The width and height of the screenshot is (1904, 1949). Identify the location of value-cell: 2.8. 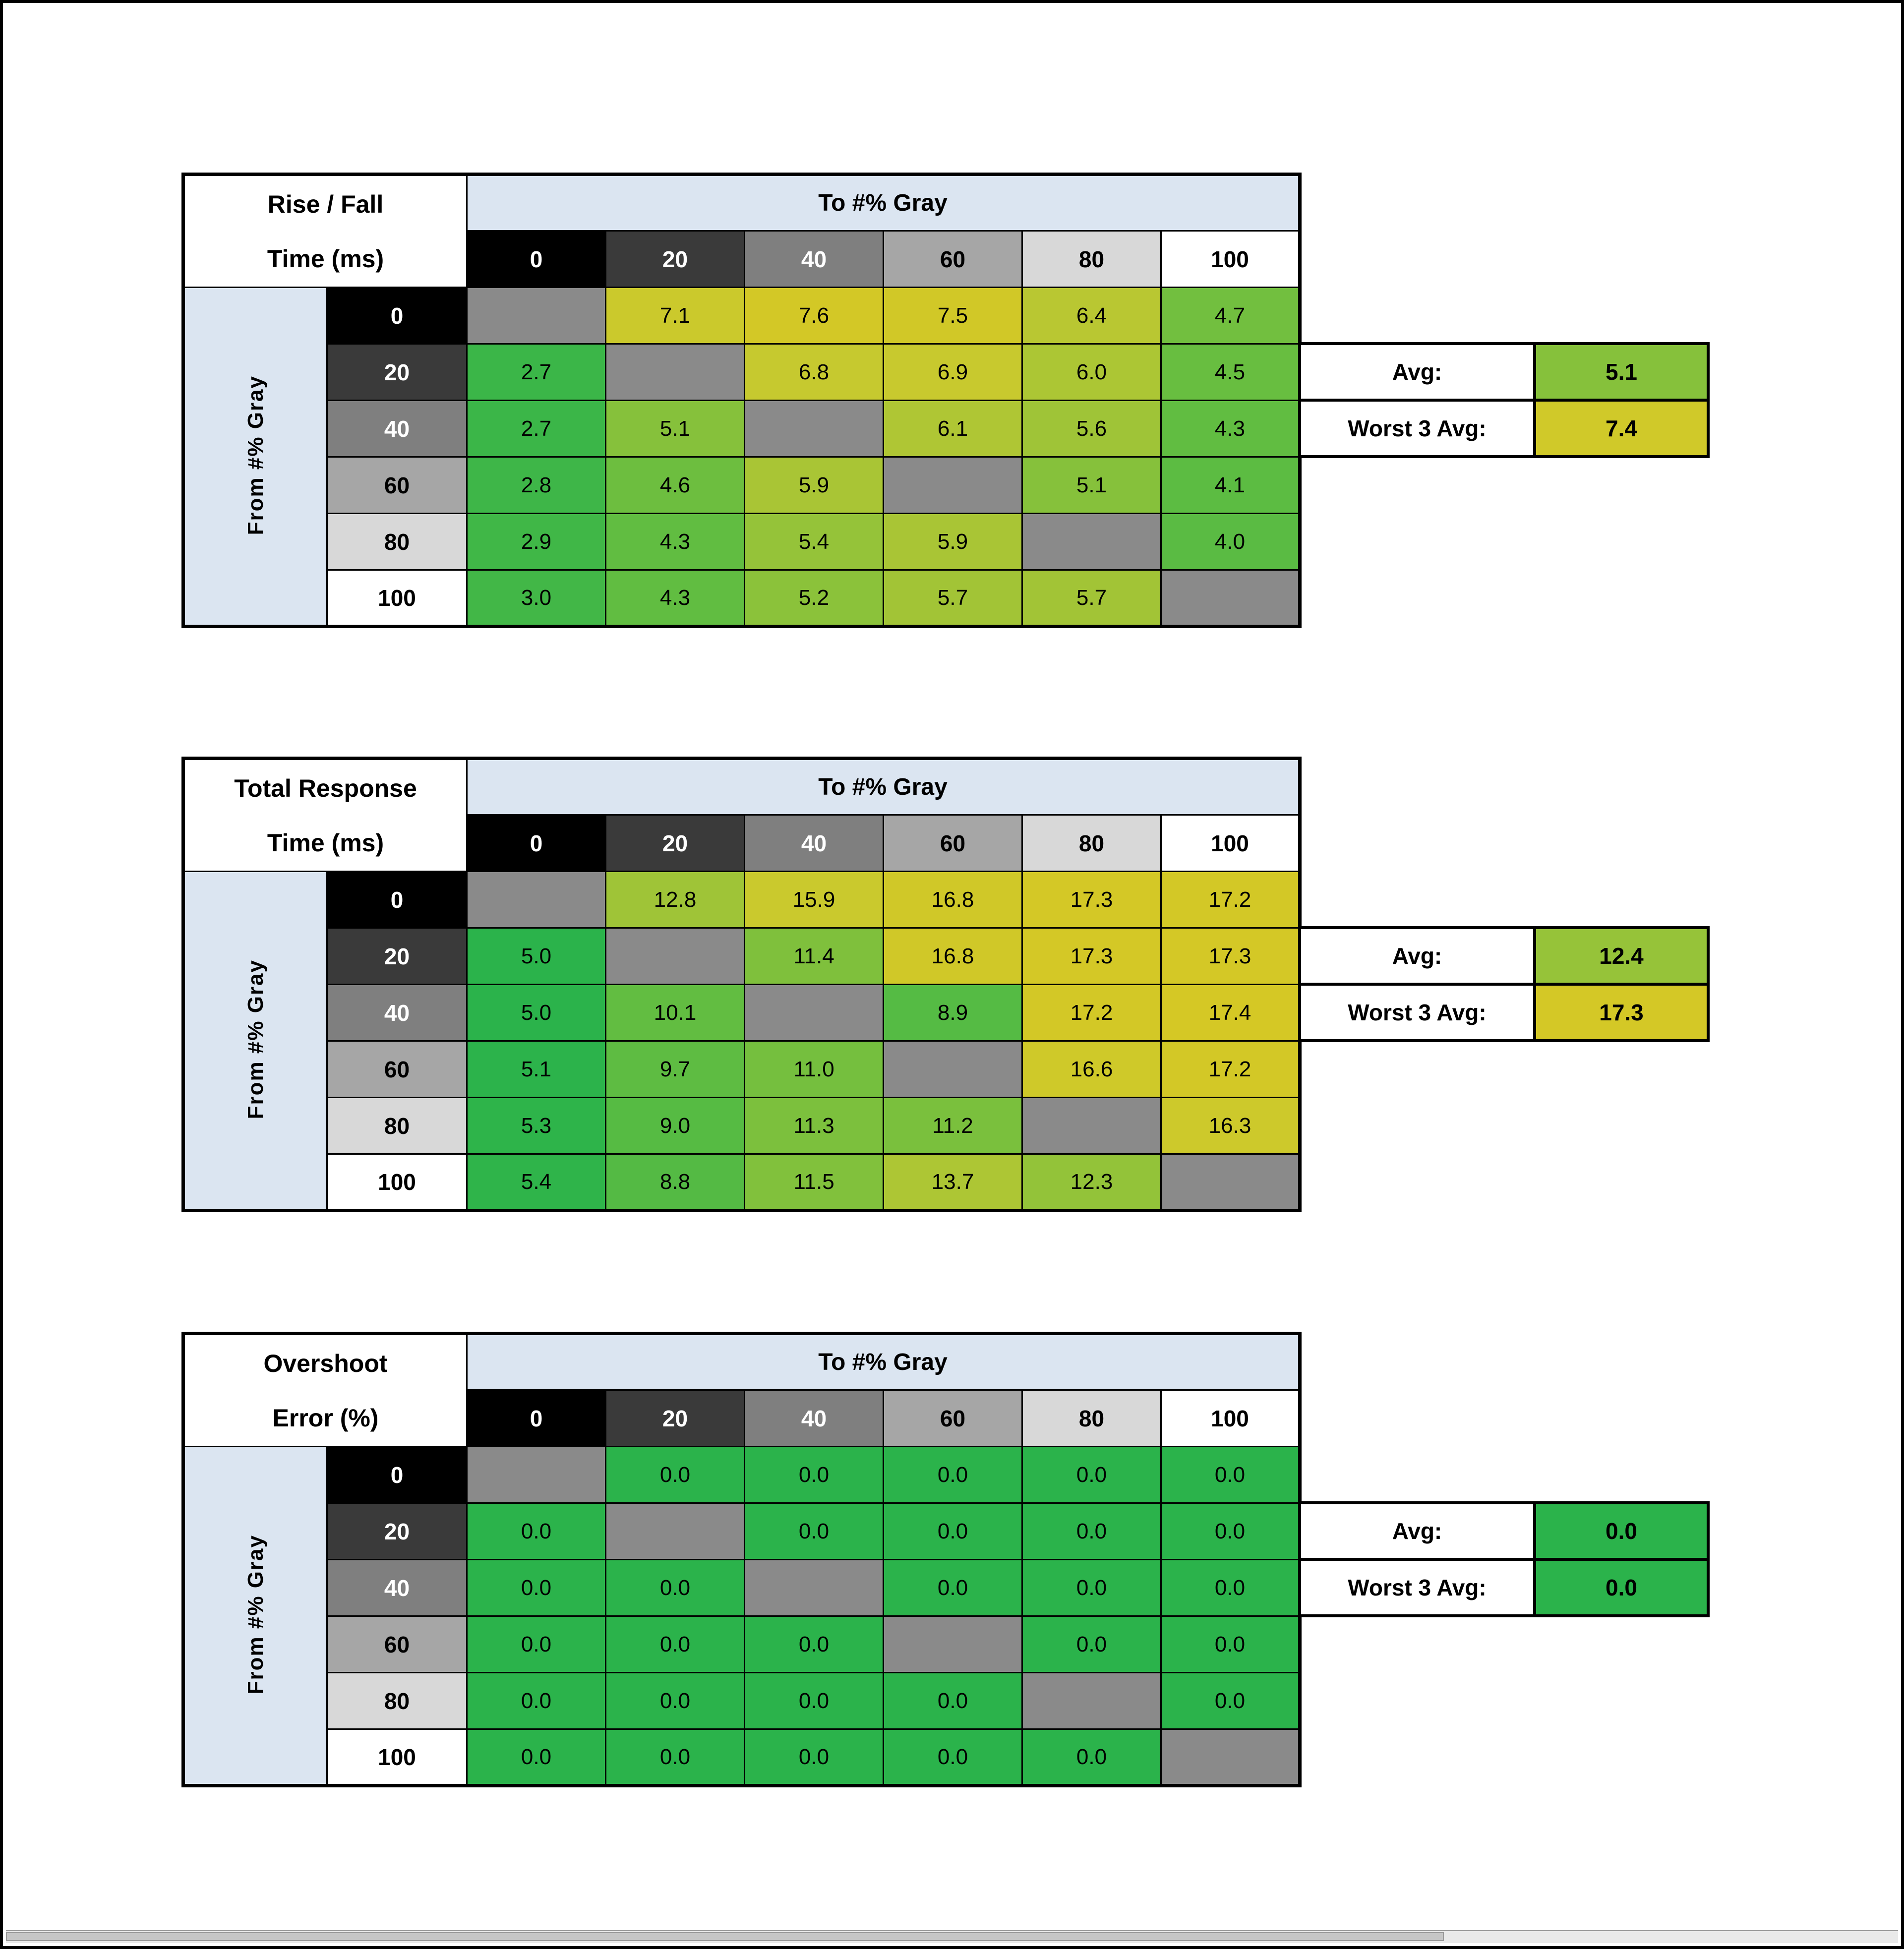
(536, 485).